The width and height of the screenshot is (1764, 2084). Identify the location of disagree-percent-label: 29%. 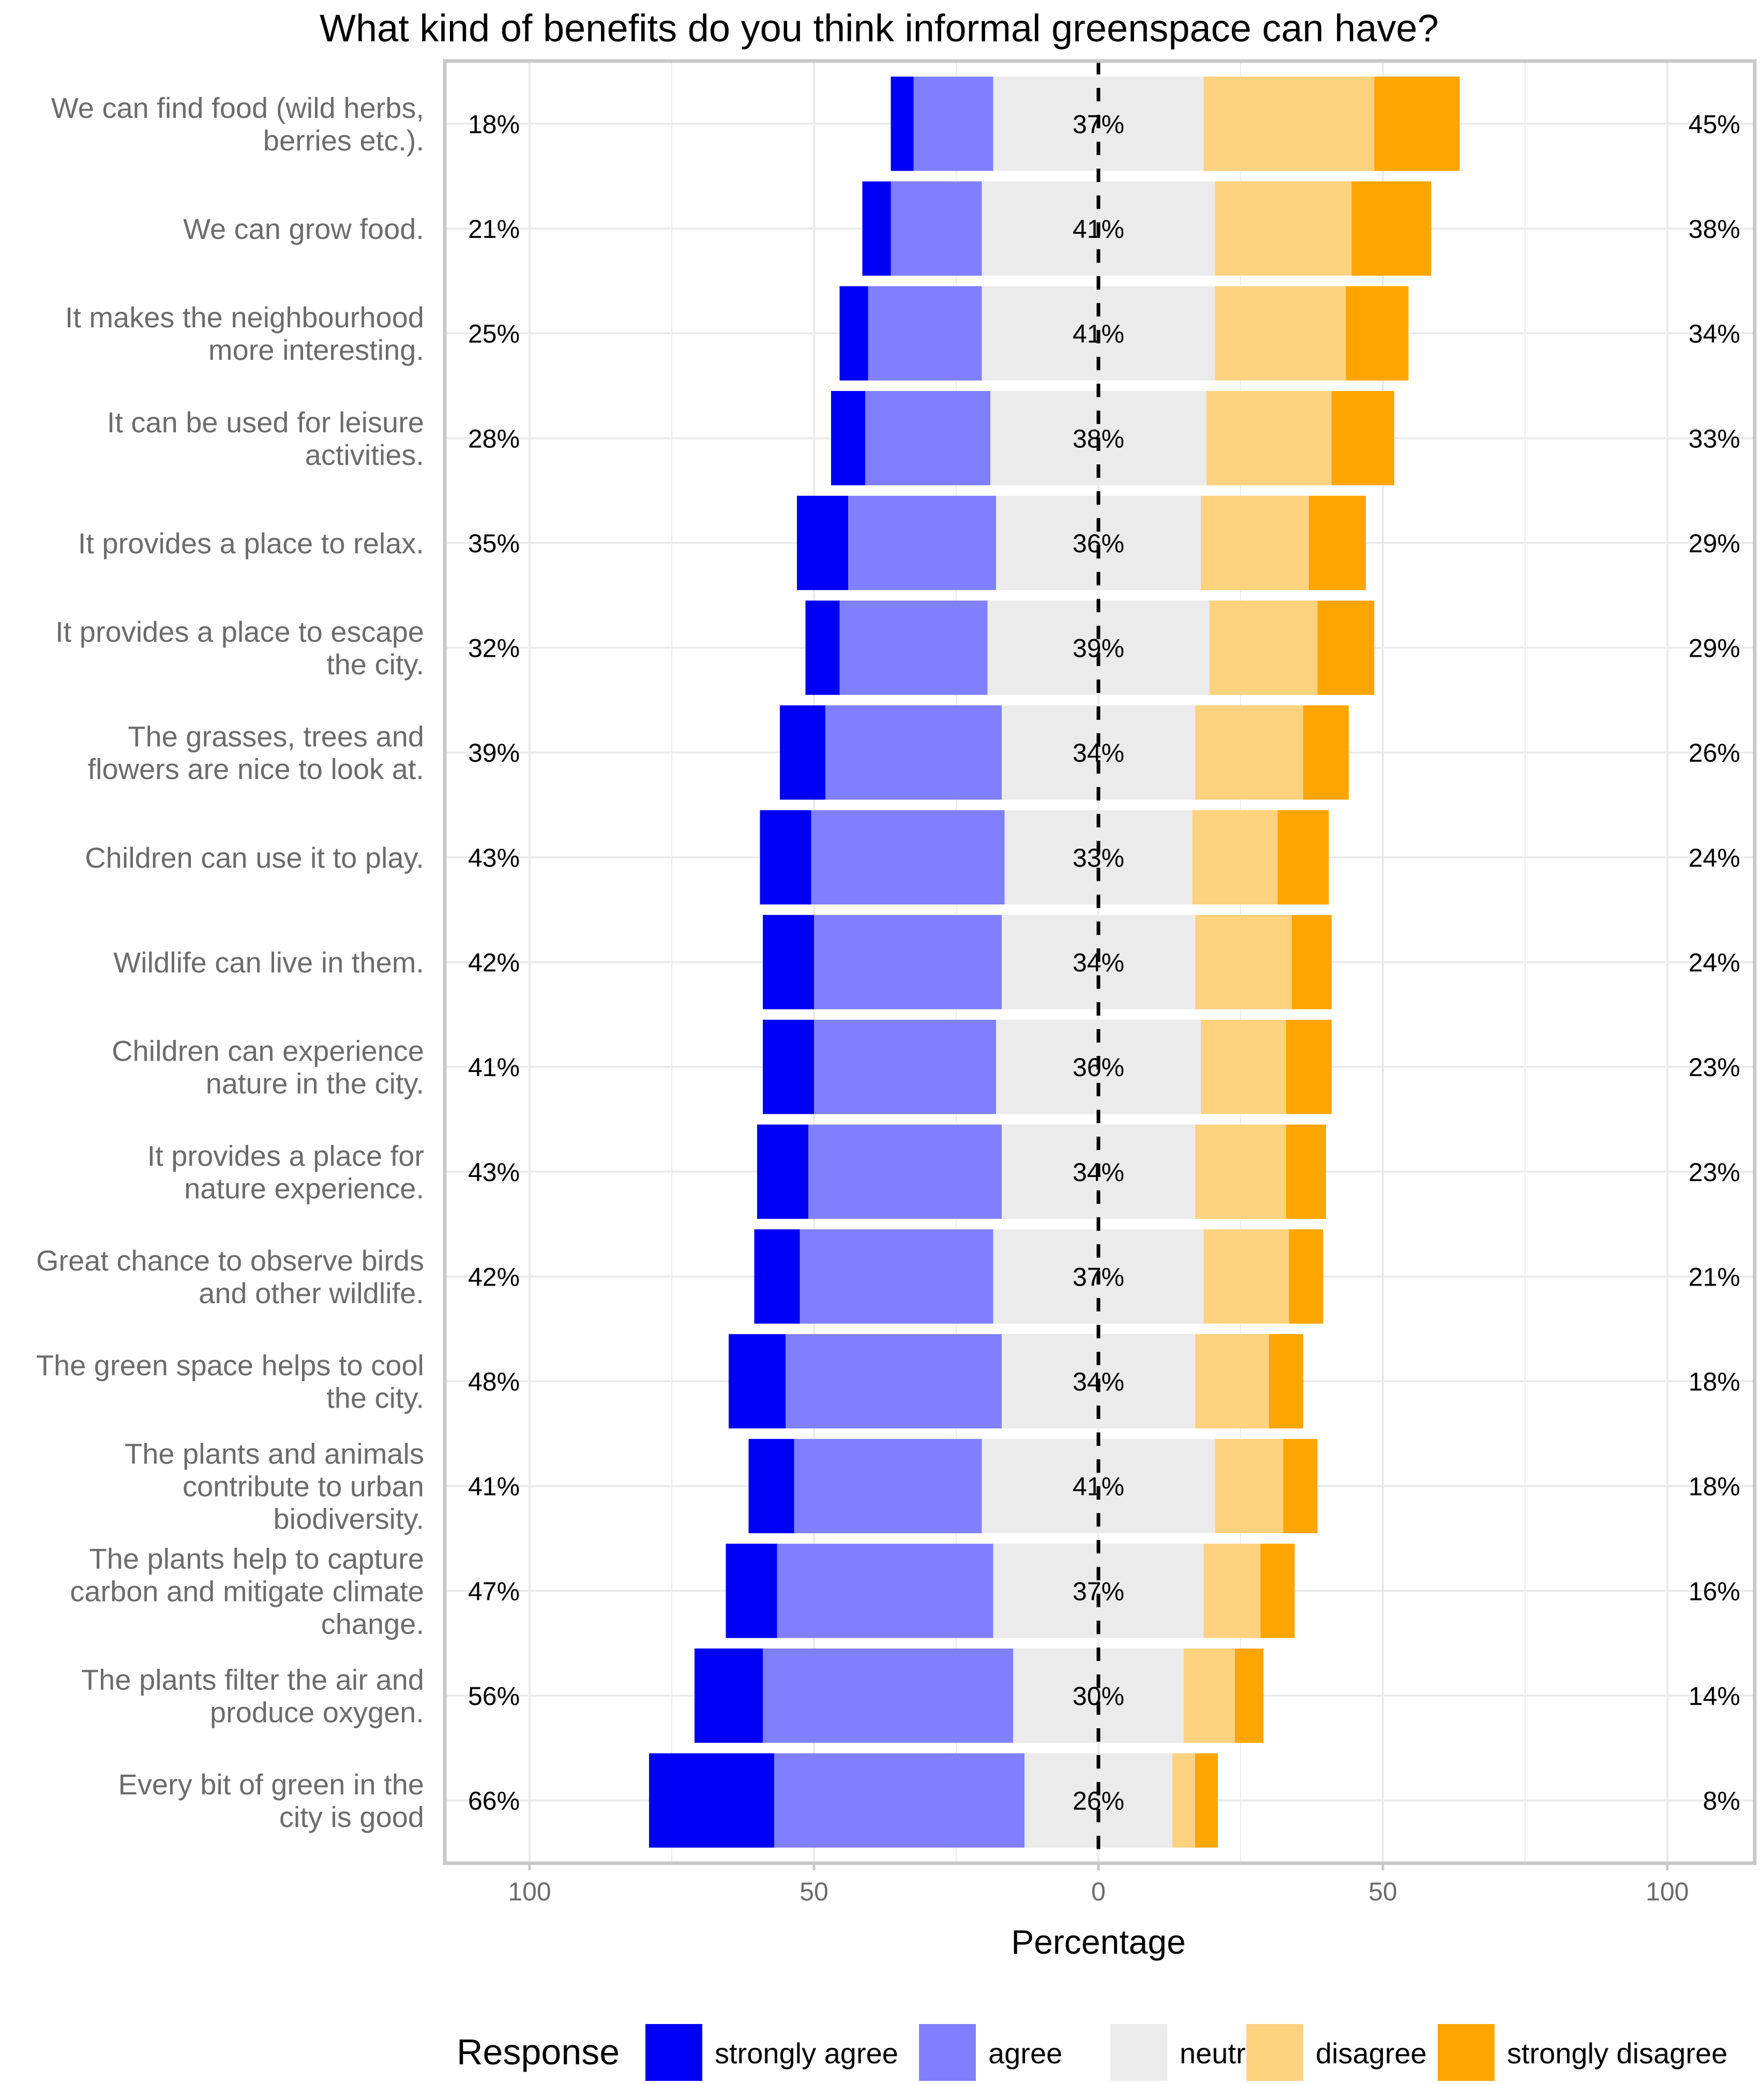
(1714, 543).